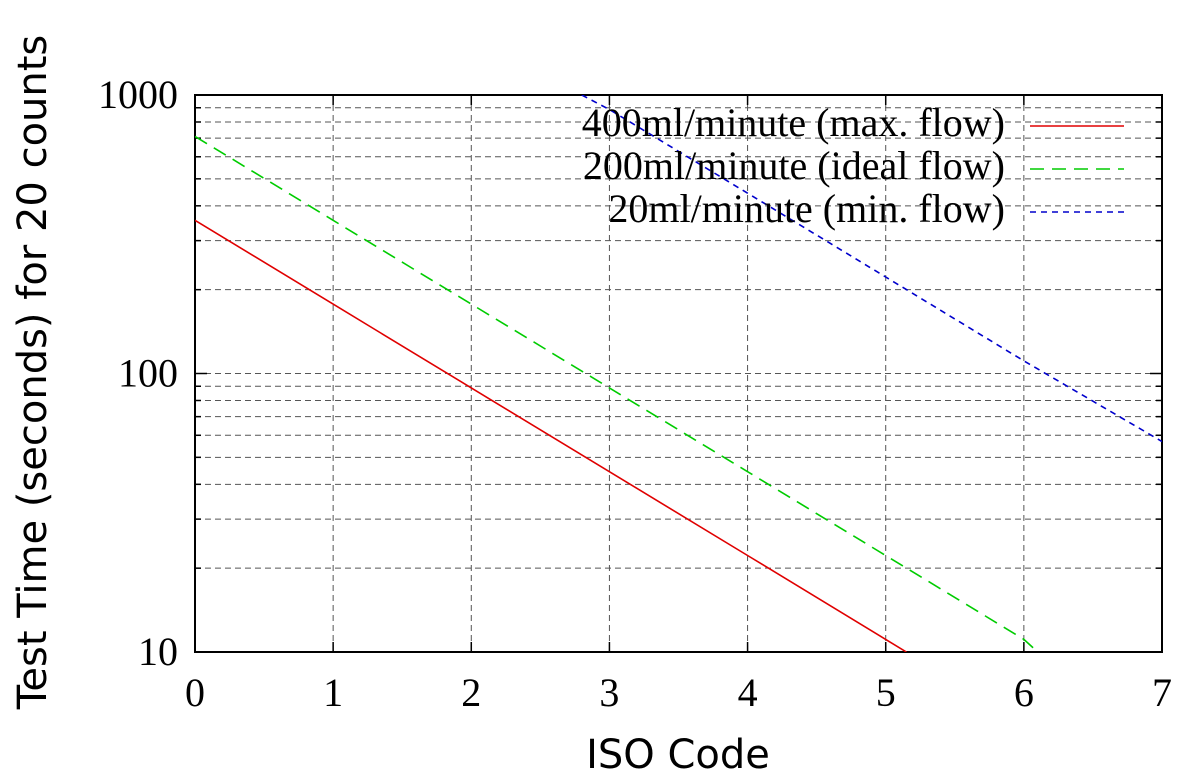 Image resolution: width=1179 pixels, height=781 pixels. Describe the element at coordinates (678, 755) in the screenshot. I see `x-axis-title: ISO Code` at that location.